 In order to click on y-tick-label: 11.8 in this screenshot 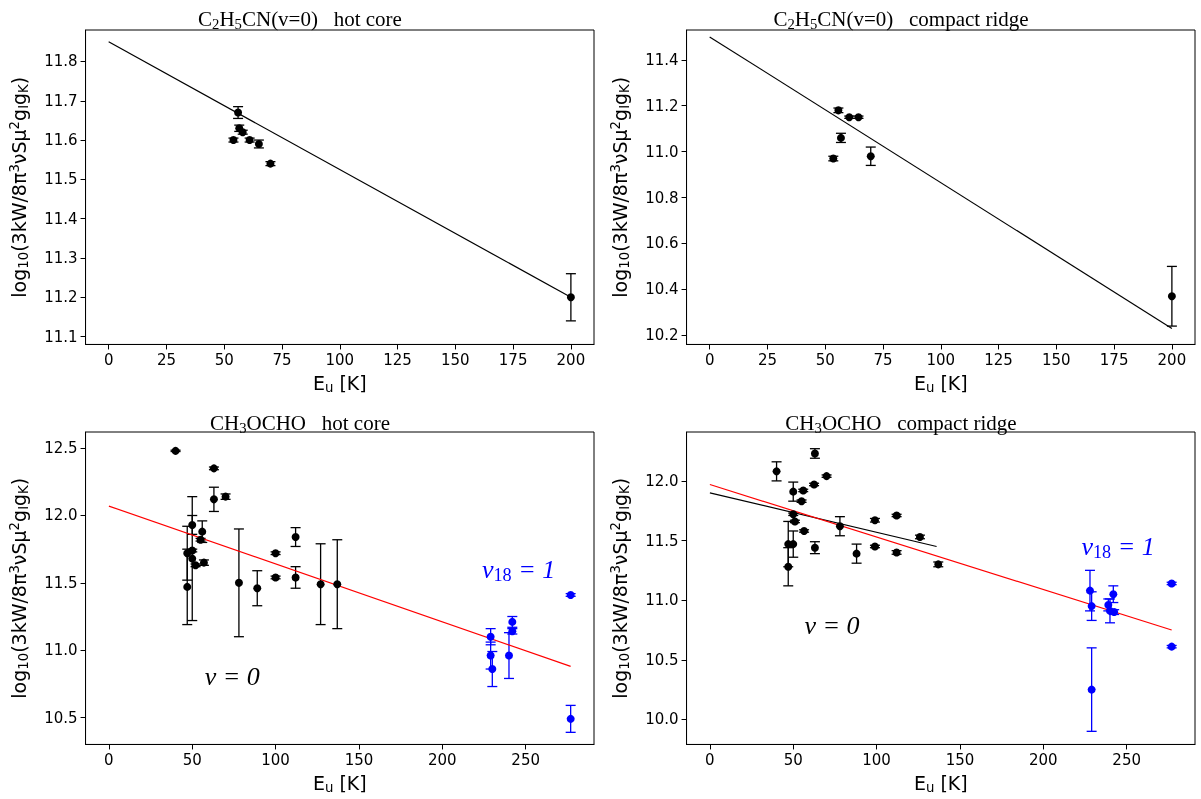, I will do `click(61, 61)`.